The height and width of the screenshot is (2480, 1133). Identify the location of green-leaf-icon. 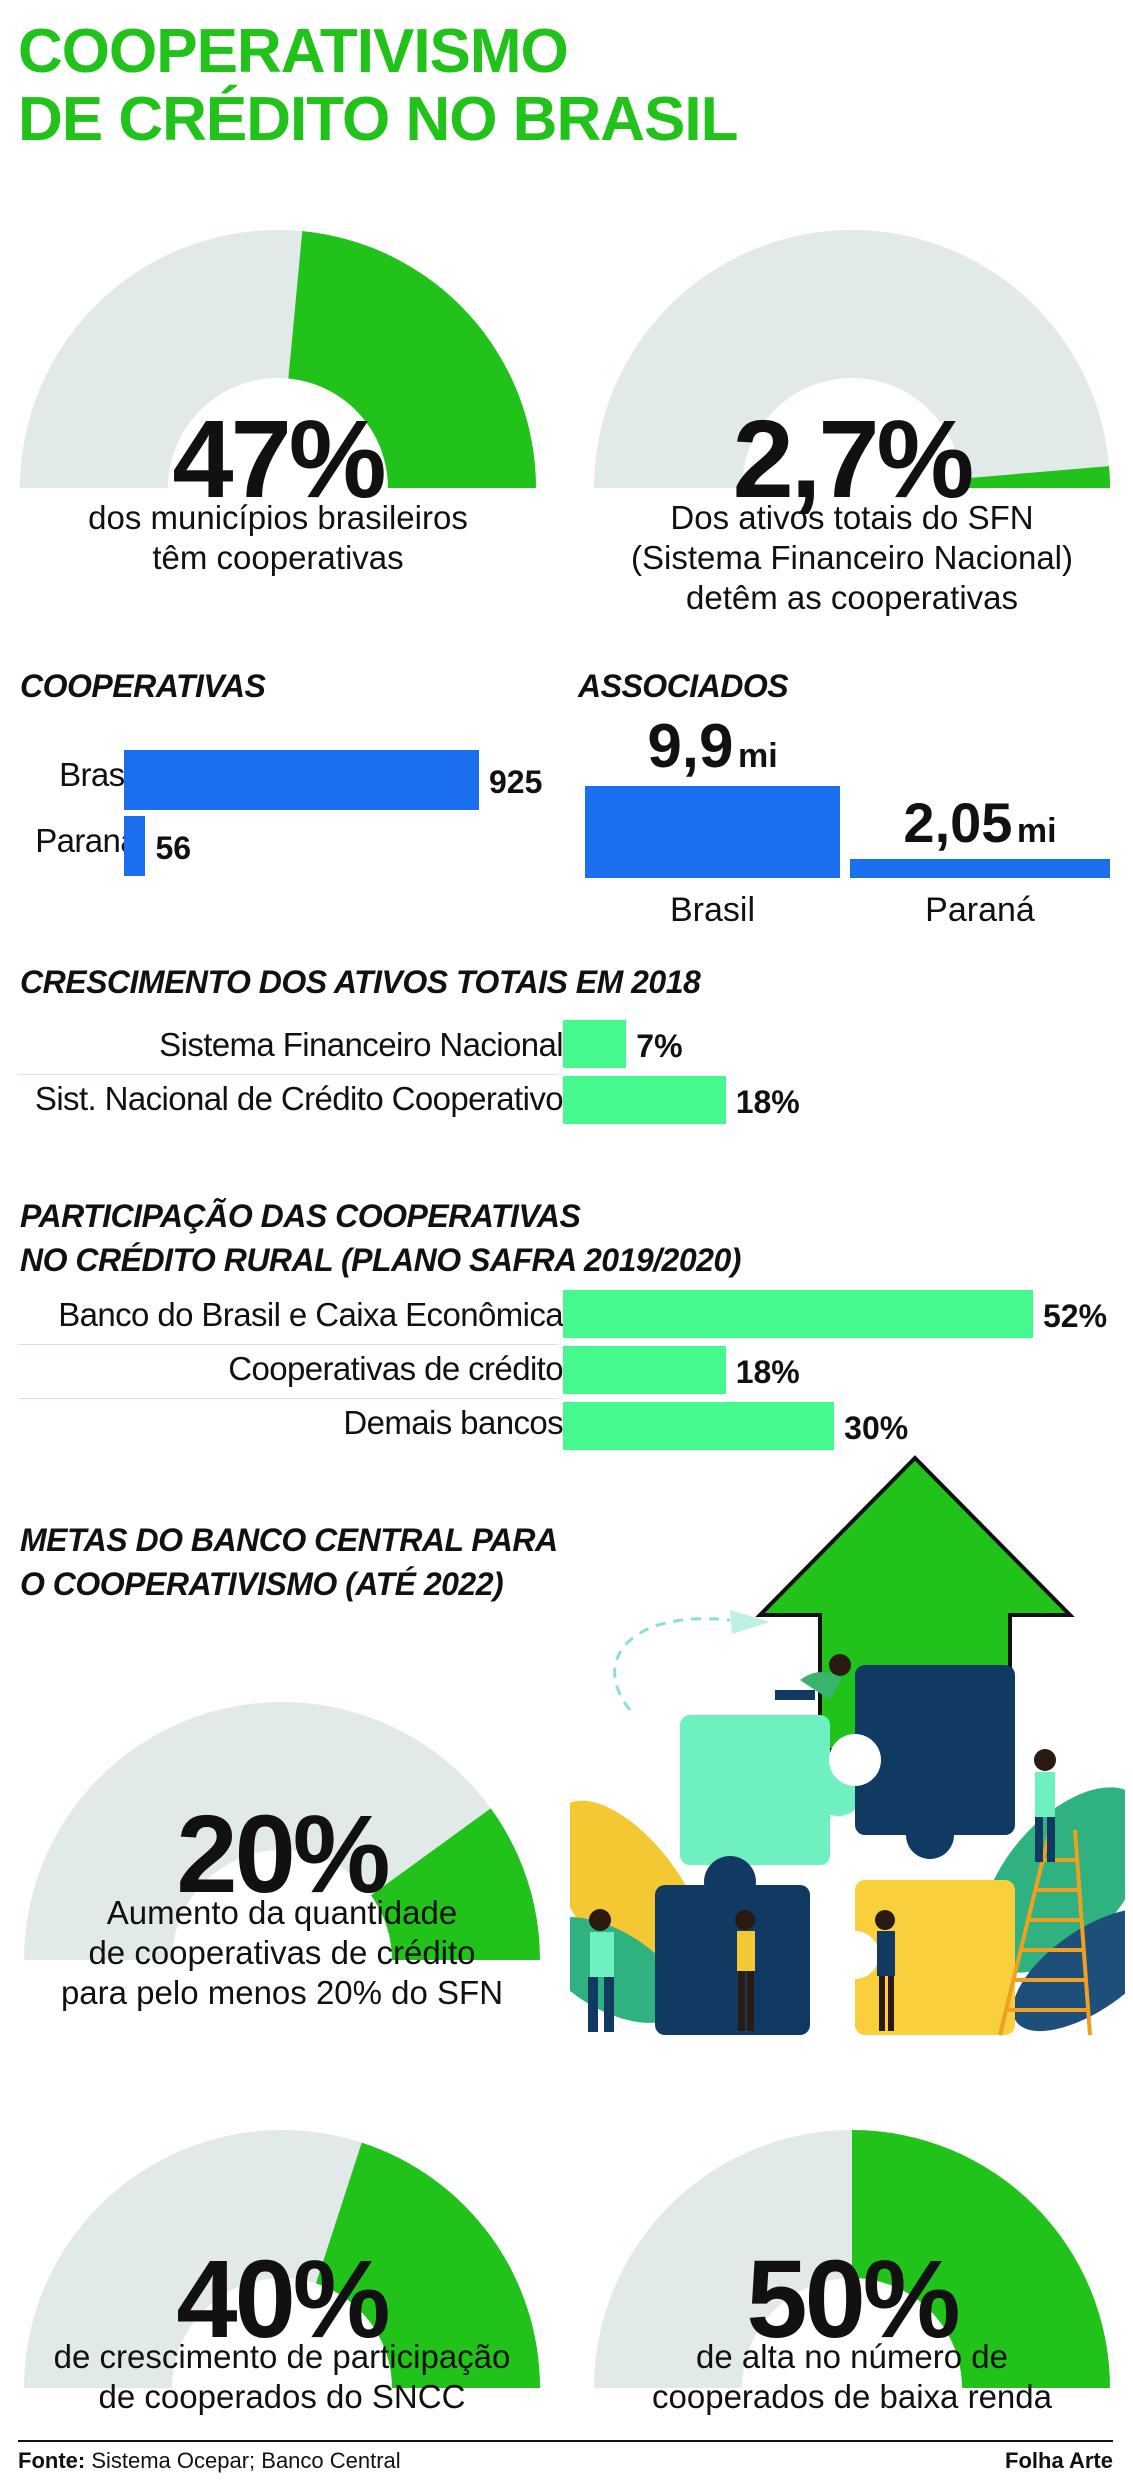
(1052, 1880).